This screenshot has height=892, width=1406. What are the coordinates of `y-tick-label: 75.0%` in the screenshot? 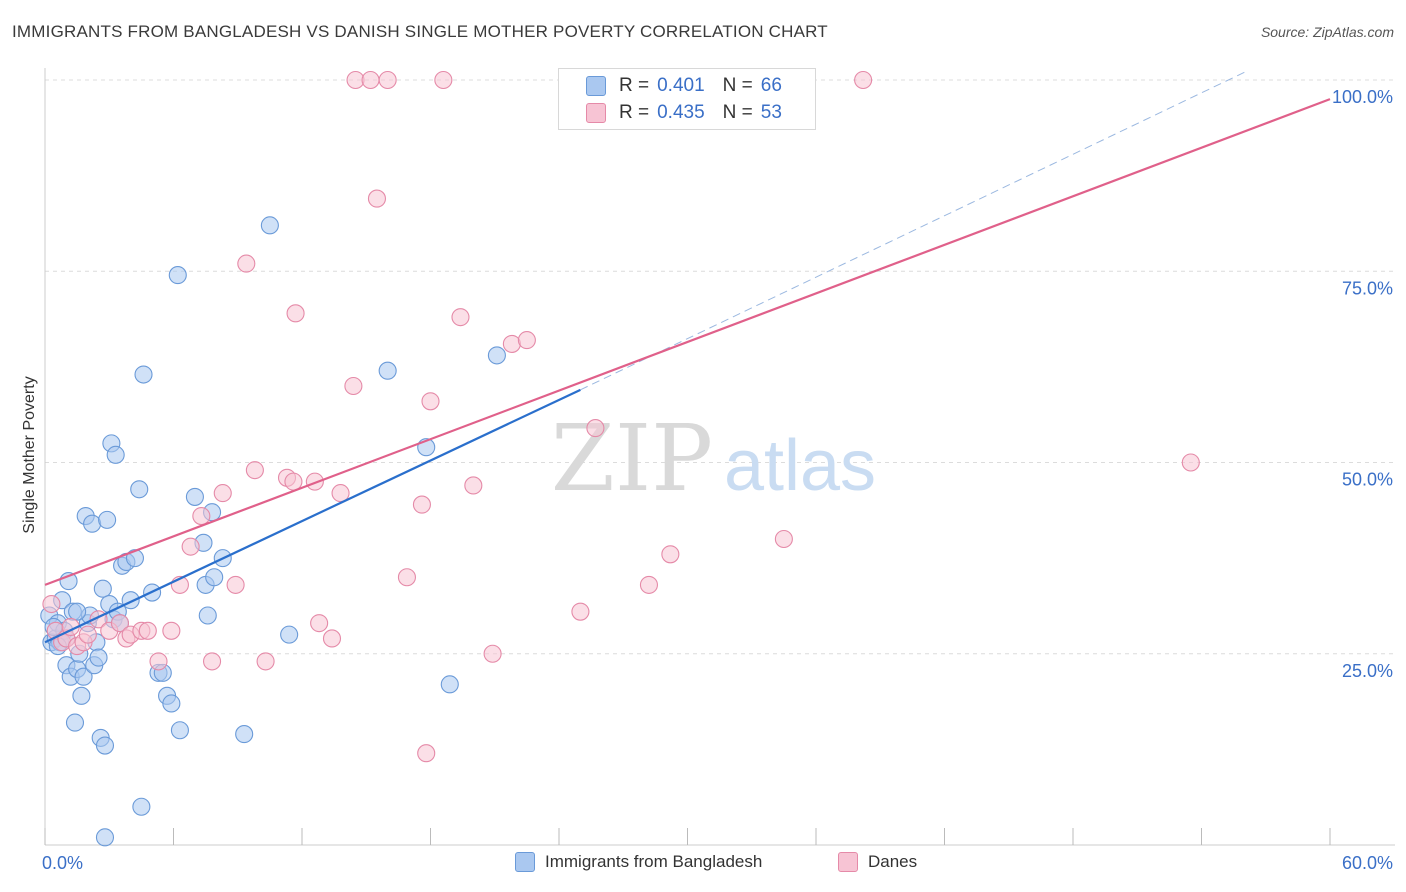 It's located at (1367, 288).